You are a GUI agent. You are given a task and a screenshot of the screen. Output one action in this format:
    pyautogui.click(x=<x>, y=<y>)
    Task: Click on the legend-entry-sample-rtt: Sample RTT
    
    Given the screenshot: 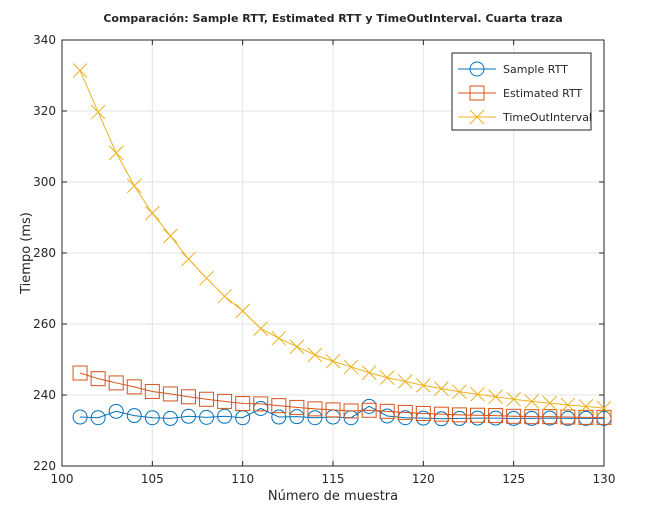 What is the action you would take?
    pyautogui.click(x=513, y=69)
    